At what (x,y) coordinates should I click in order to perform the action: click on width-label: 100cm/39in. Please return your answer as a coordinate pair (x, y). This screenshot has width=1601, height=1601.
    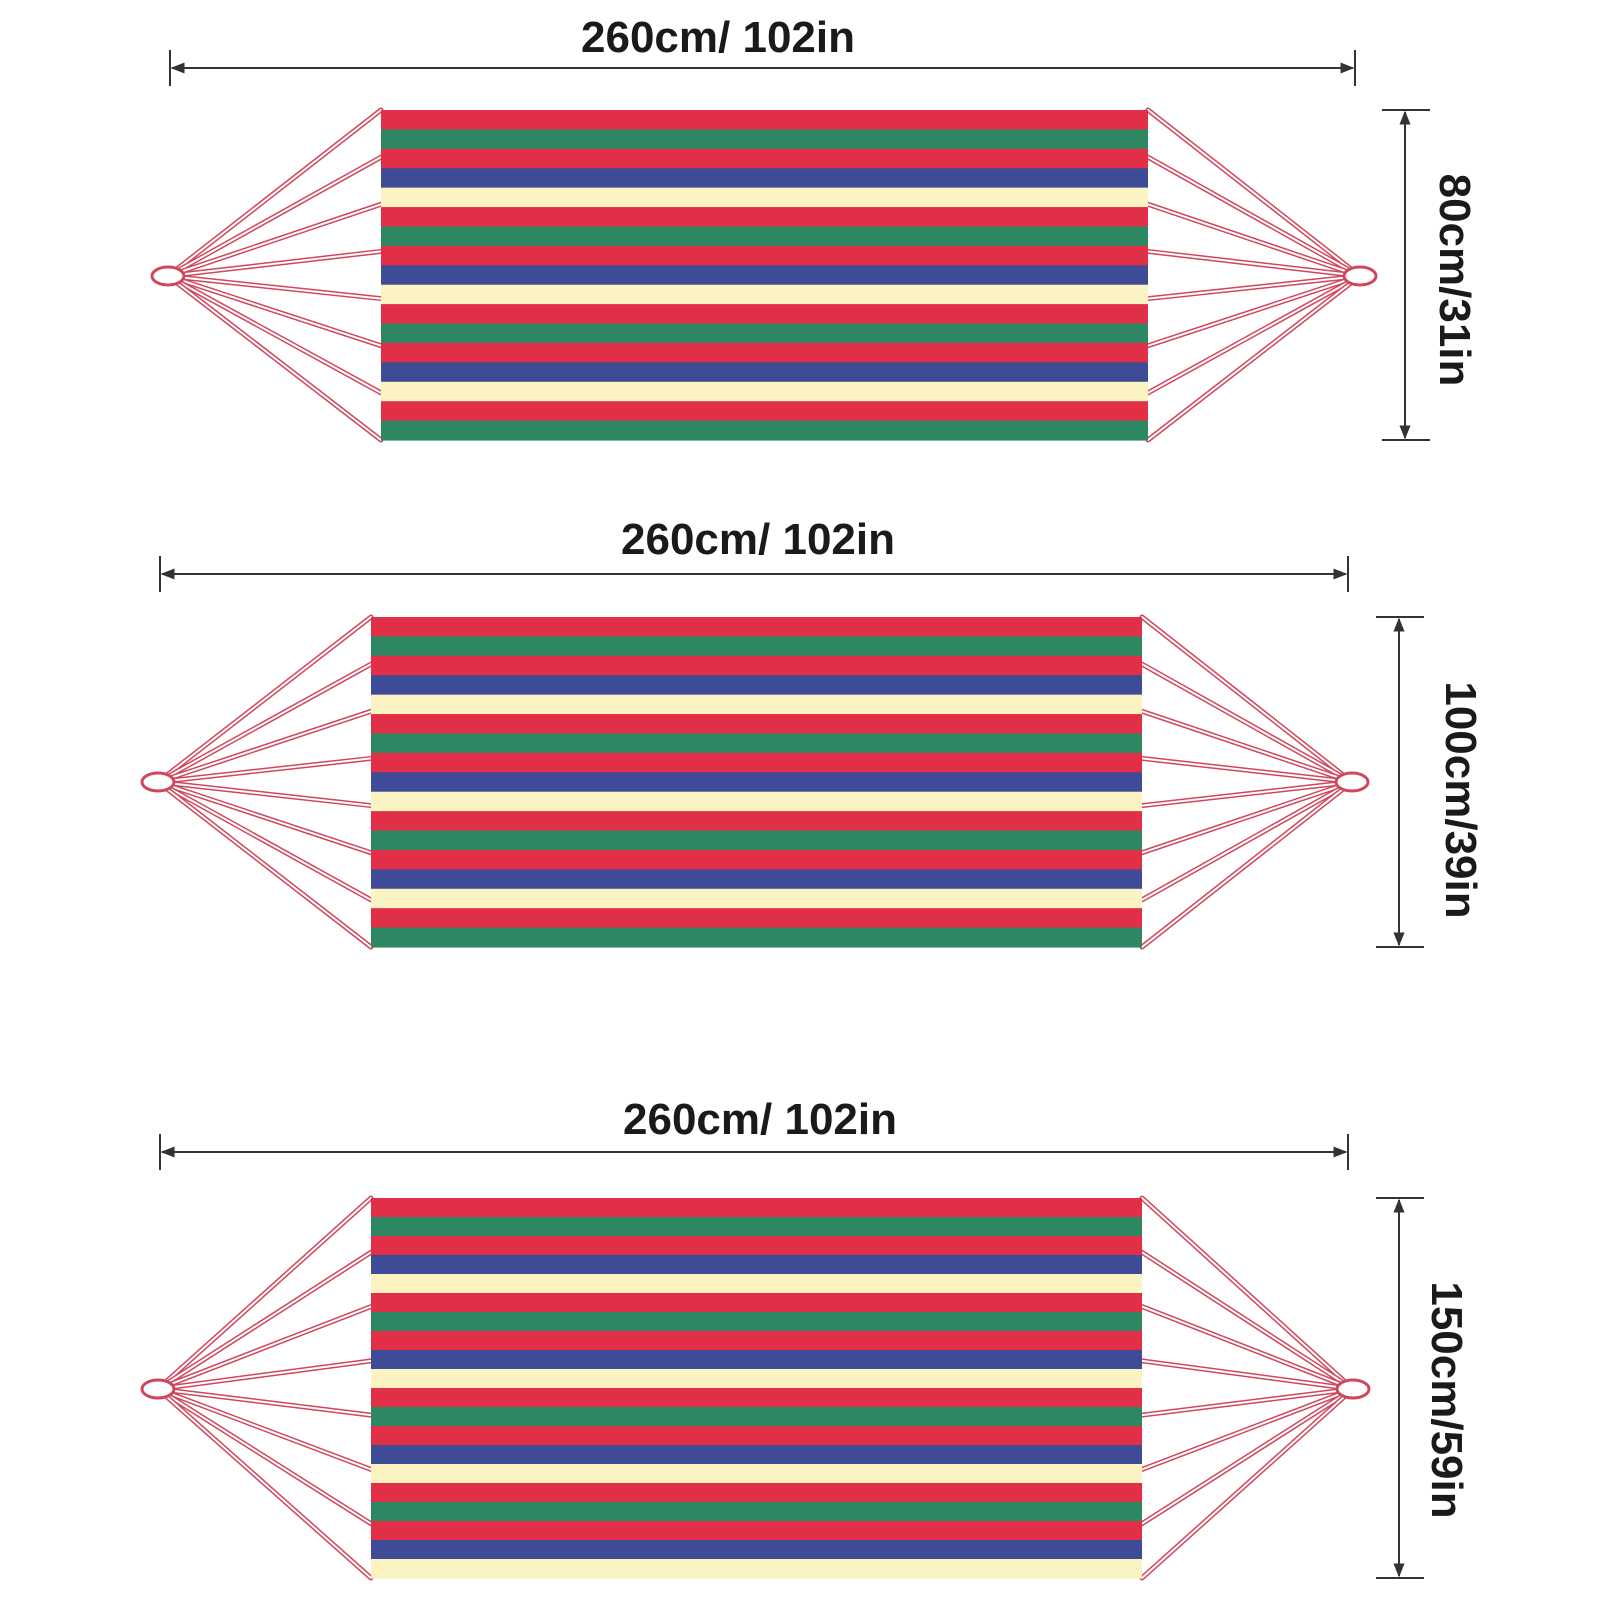
    Looking at the image, I should click on (1460, 799).